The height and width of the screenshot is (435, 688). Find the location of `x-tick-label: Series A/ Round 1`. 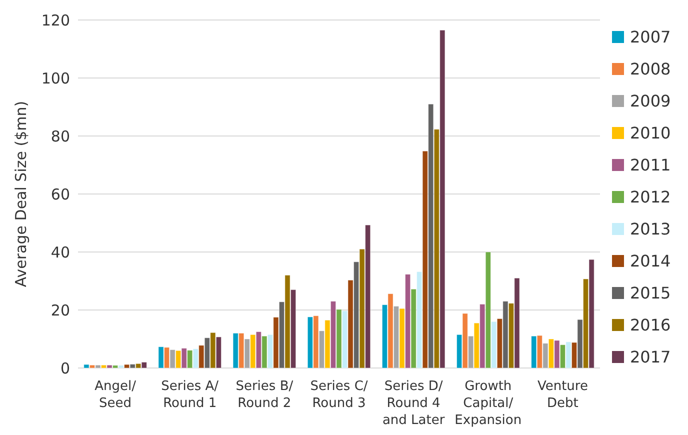

x-tick-label: Series A/ Round 1 is located at coordinates (190, 395).